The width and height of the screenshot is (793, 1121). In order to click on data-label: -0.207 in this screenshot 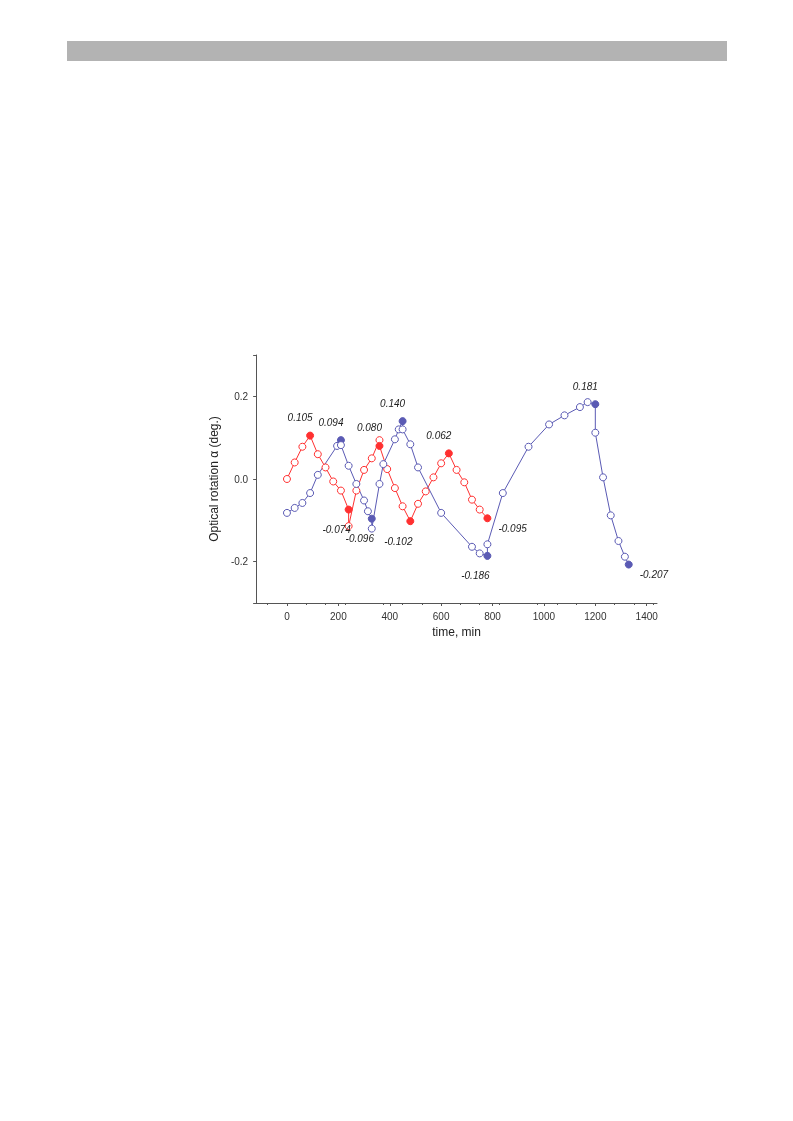, I will do `click(654, 575)`.